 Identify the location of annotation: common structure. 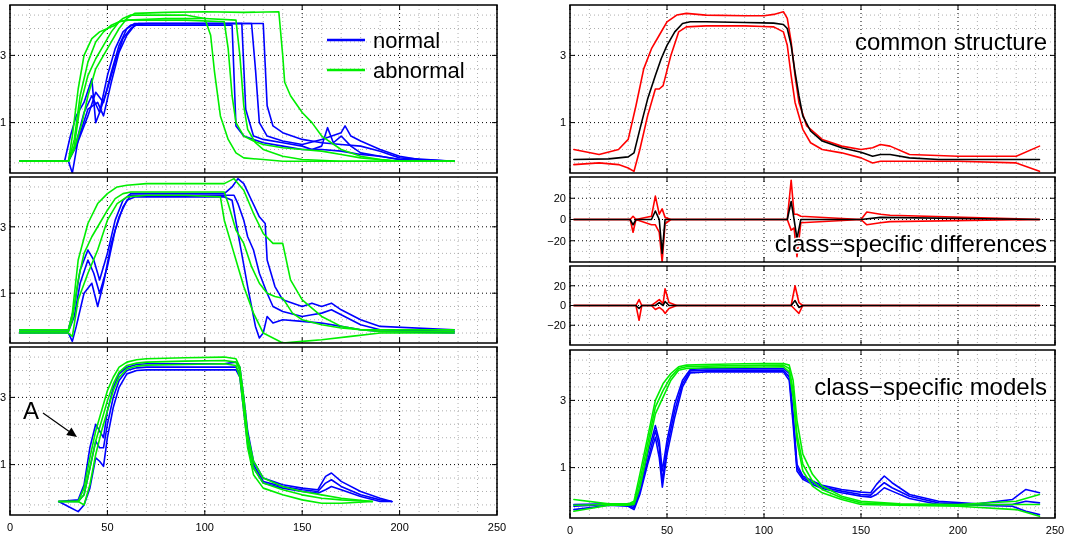
(950, 41).